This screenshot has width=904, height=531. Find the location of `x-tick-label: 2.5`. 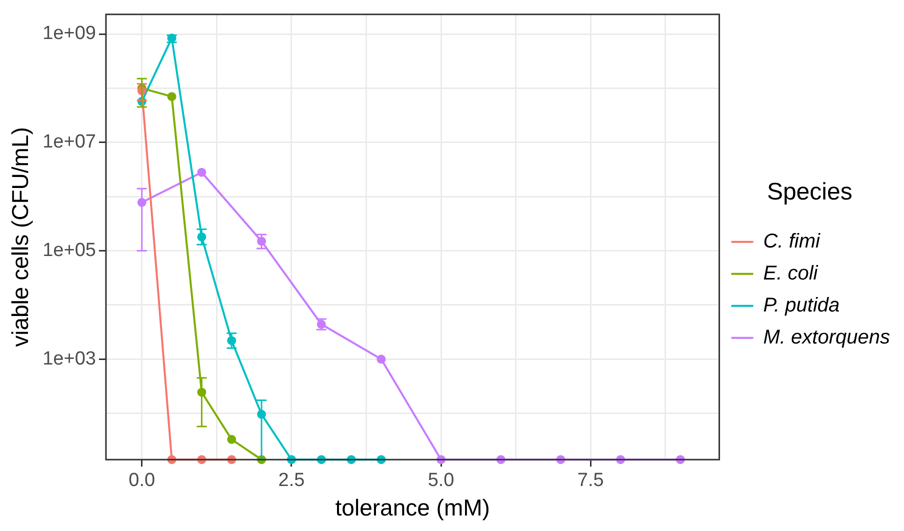

x-tick-label: 2.5 is located at coordinates (291, 481).